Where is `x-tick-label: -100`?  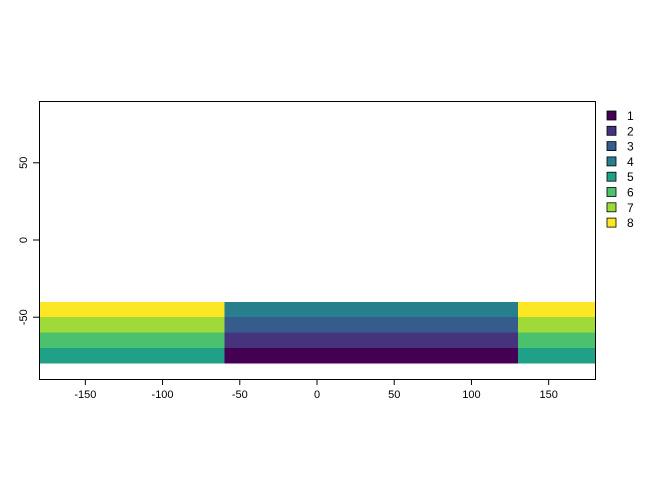 x-tick-label: -100 is located at coordinates (163, 395).